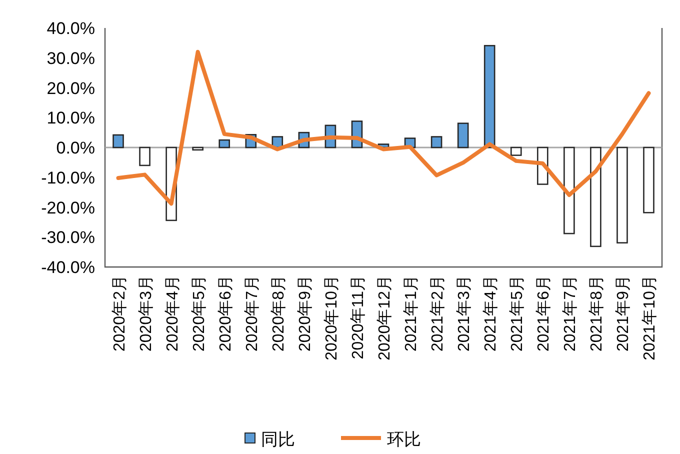 The width and height of the screenshot is (680, 454). I want to click on x-tick-label: 2020年4月, so click(173, 313).